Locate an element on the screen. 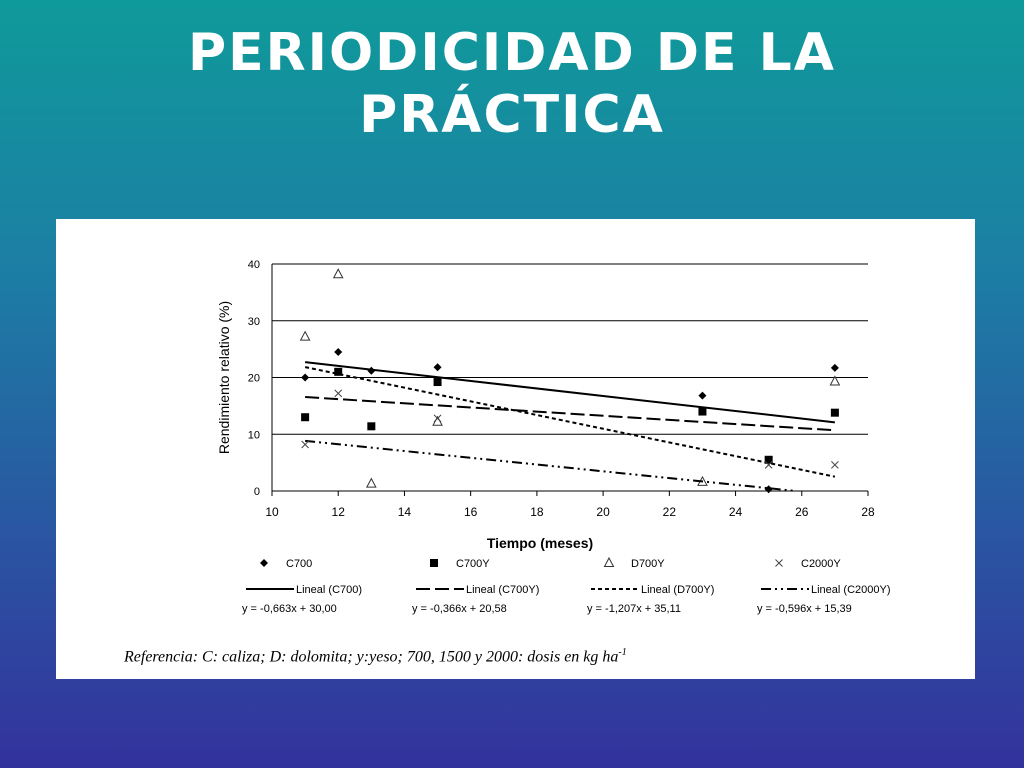  y-tick-label: 0 is located at coordinates (257, 492).